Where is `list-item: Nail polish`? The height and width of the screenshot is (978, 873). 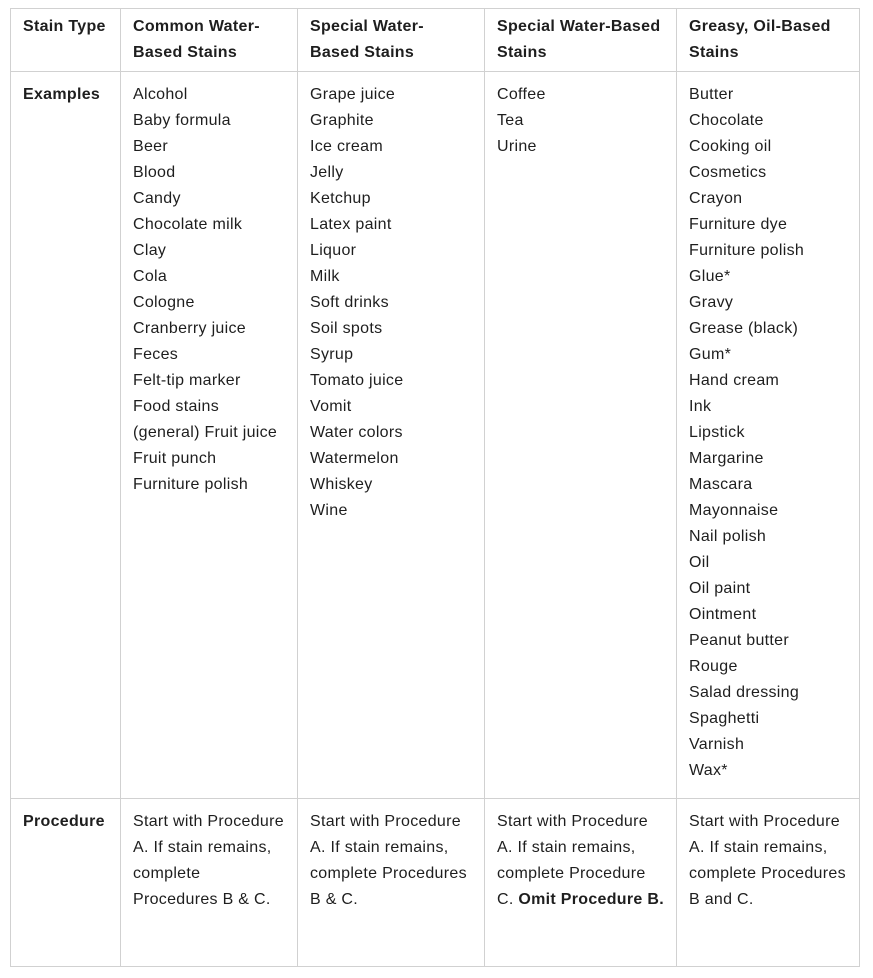 list-item: Nail polish is located at coordinates (728, 536).